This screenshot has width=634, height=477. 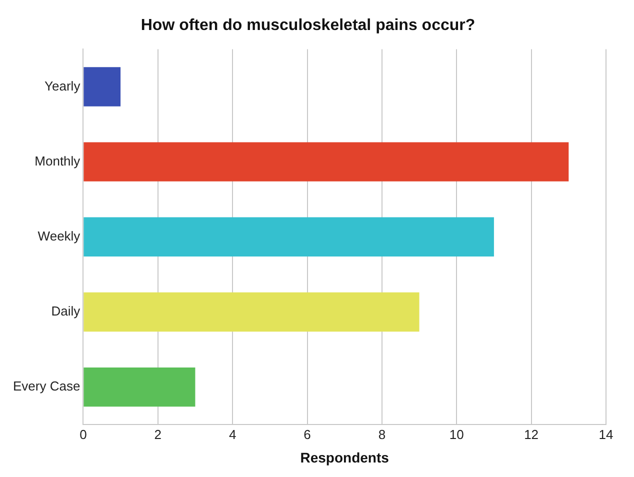 What do you see at coordinates (83, 434) in the screenshot?
I see `x-tick-label: 0` at bounding box center [83, 434].